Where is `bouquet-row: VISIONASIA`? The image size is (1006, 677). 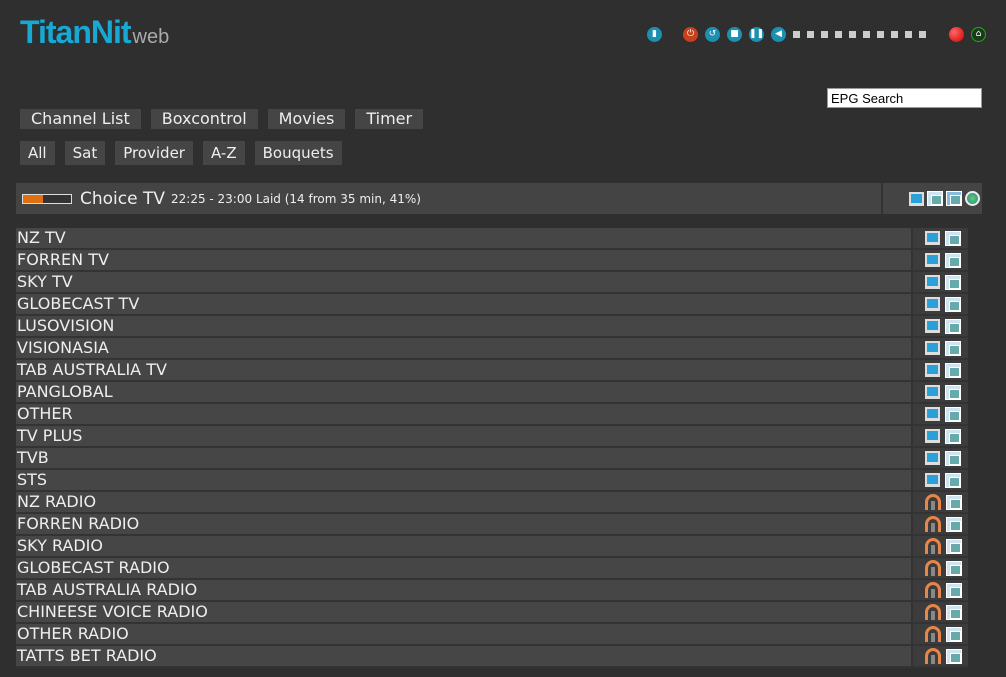
bouquet-row: VISIONASIA is located at coordinates (492, 349).